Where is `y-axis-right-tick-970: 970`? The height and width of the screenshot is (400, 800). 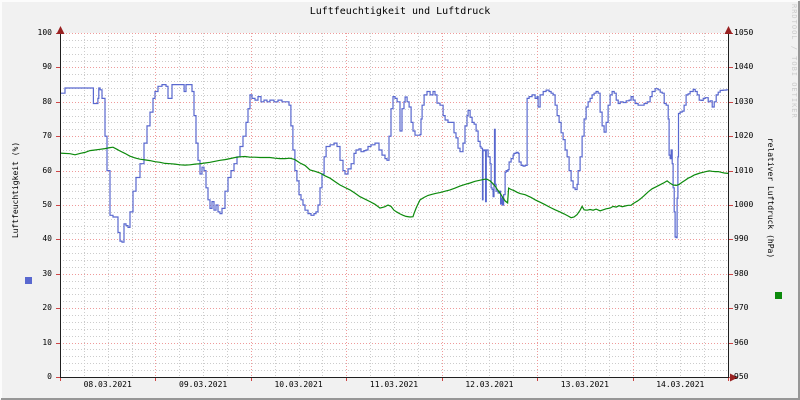
y-axis-right-tick-970: 970 is located at coordinates (741, 308).